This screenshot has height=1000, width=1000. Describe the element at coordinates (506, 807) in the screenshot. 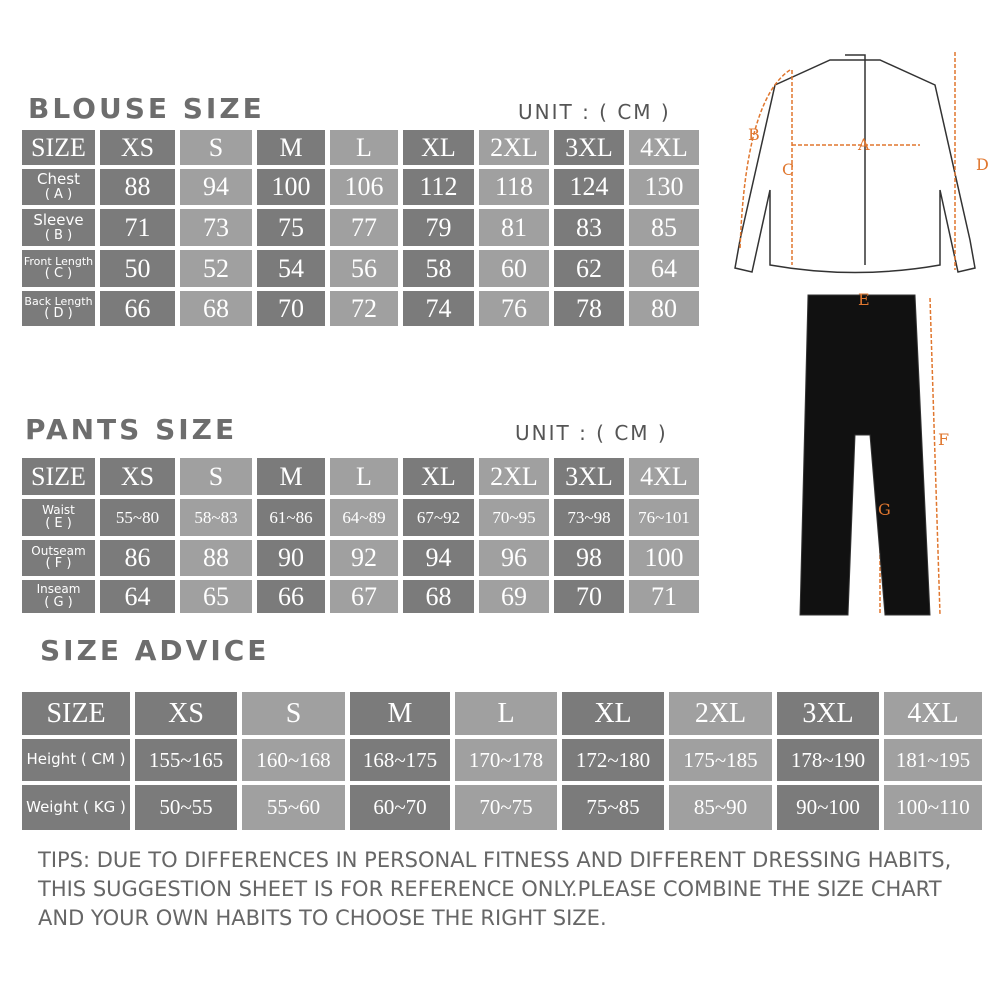

I see `cell-value: 70~75` at that location.